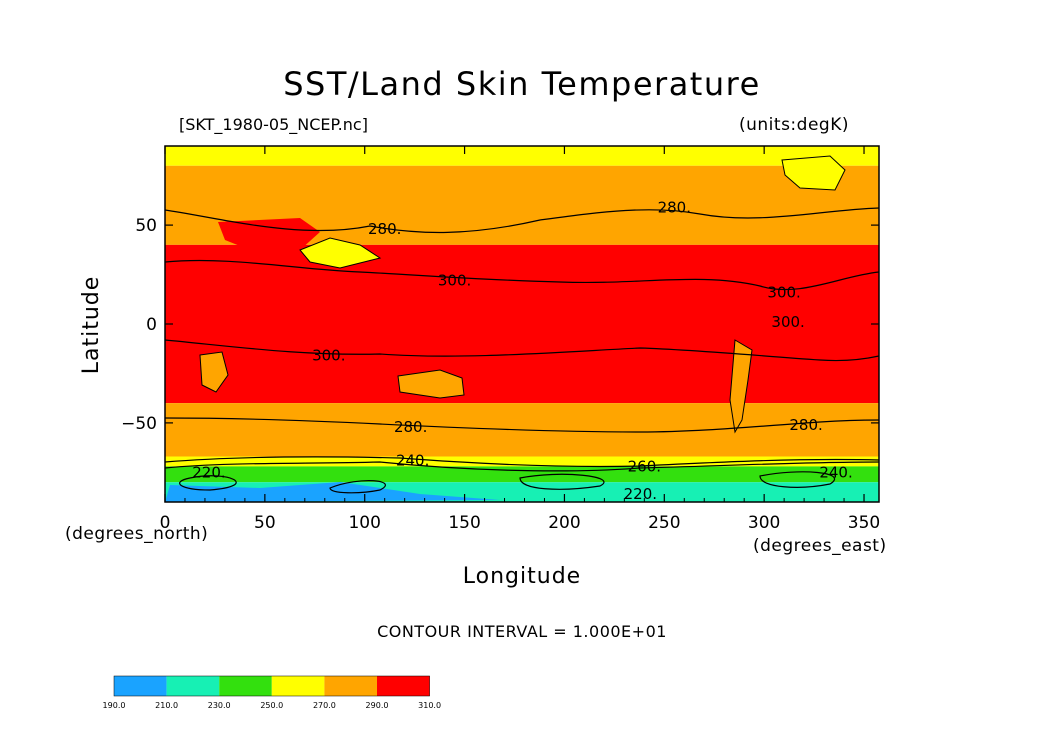  What do you see at coordinates (794, 125) in the screenshot?
I see `units-label: (units:degK)` at bounding box center [794, 125].